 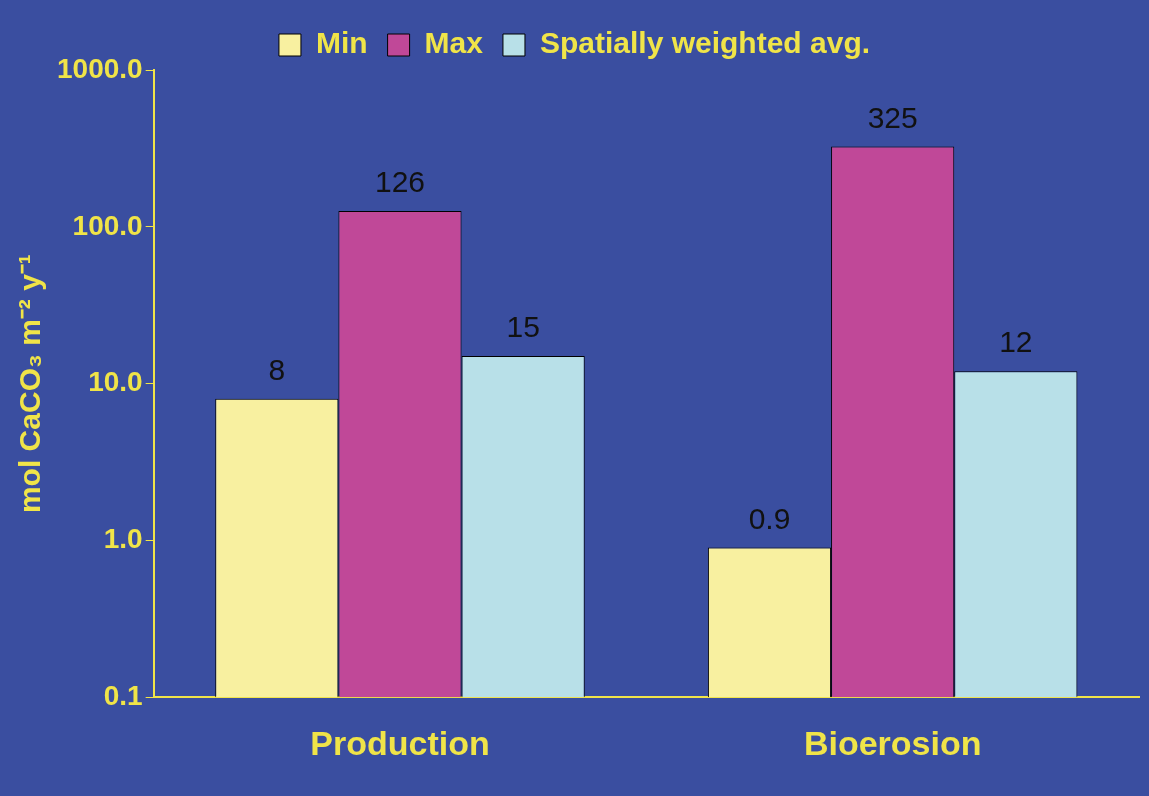 I want to click on data-label: 8, so click(x=277, y=370).